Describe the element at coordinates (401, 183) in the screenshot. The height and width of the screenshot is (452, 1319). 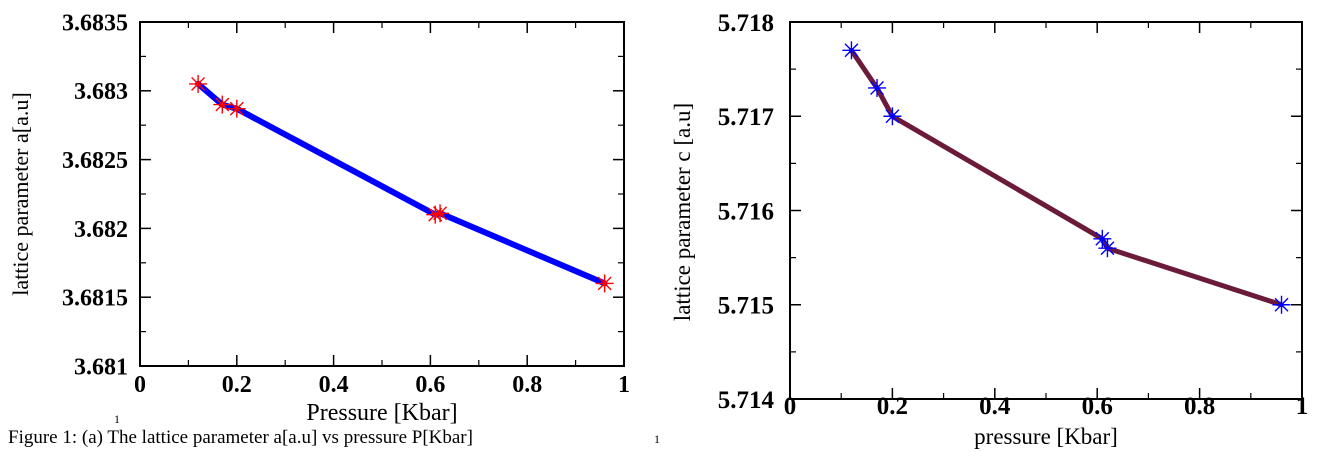
I see `chart-a-series-line` at that location.